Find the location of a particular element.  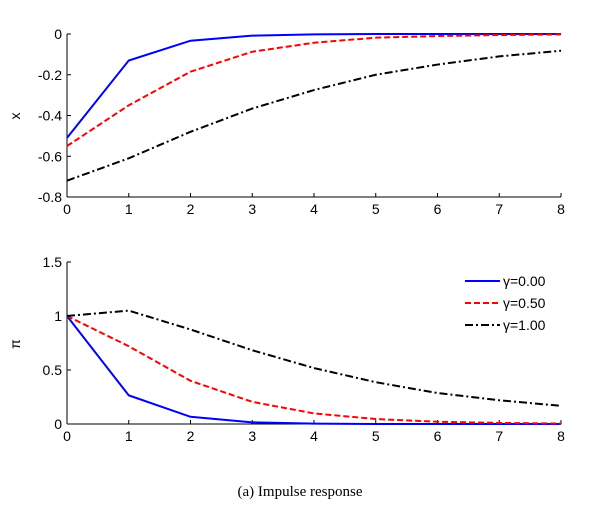

y-tick-label: -0.4 is located at coordinates (50, 116).